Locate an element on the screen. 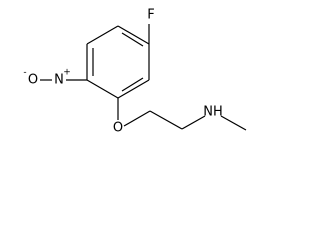  atom-label: NH is located at coordinates (213, 112).